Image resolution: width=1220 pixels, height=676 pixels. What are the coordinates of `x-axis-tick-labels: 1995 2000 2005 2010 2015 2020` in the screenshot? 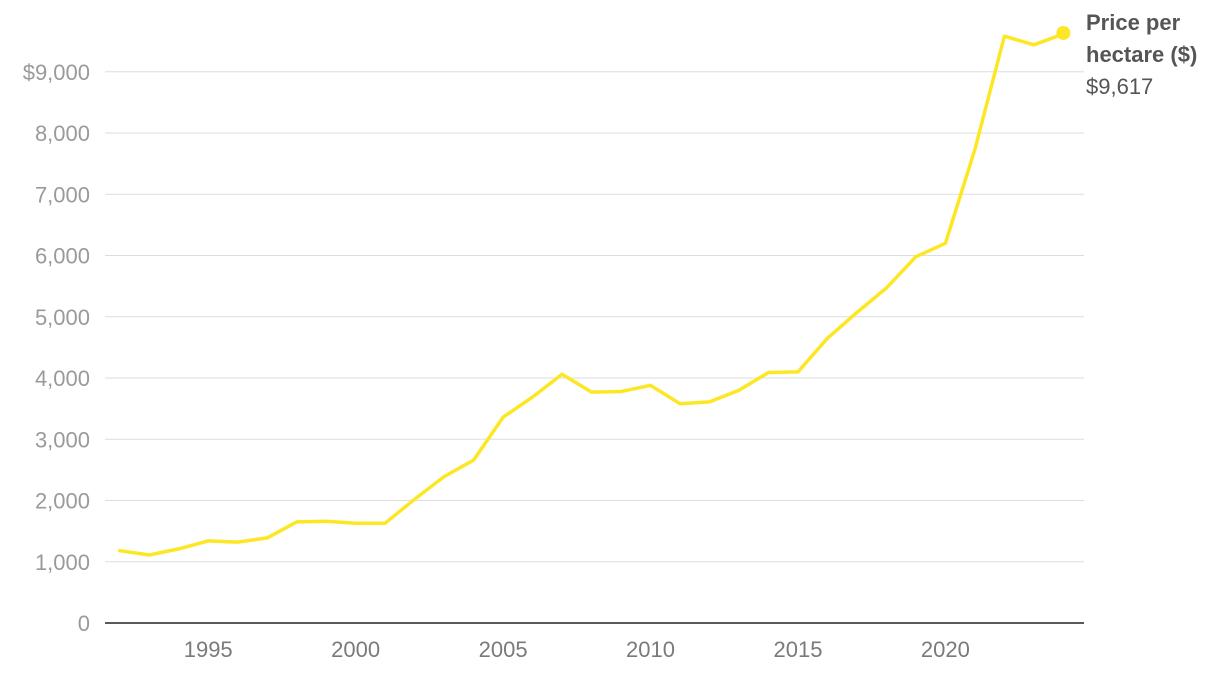 It's located at (577, 649).